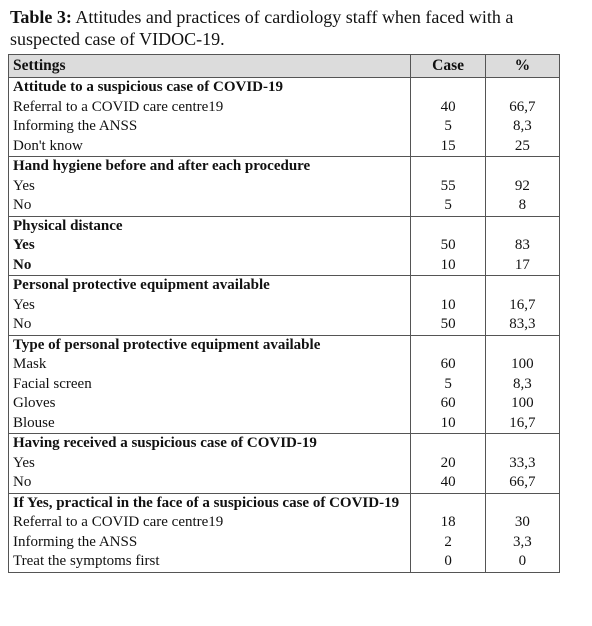 This screenshot has width=592, height=626. What do you see at coordinates (523, 325) in the screenshot?
I see `percent-value: 83,3` at bounding box center [523, 325].